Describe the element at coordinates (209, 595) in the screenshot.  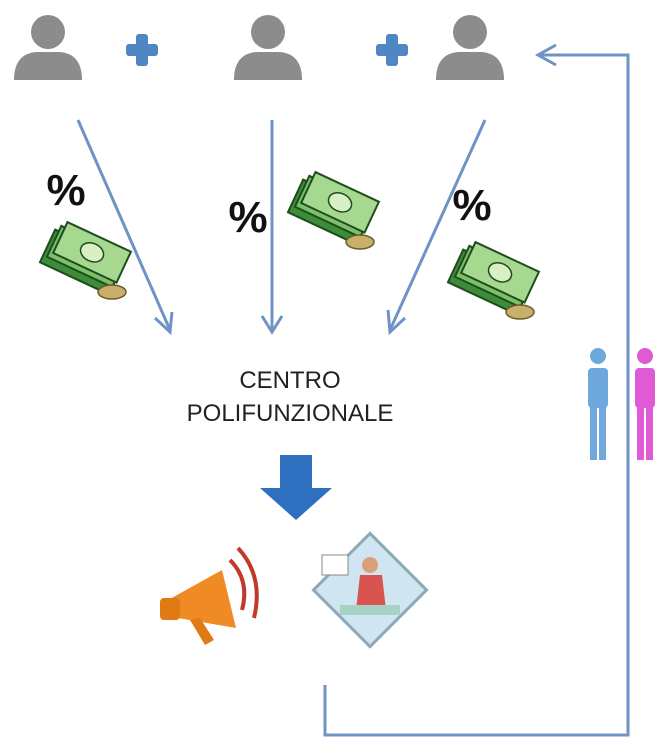
I see `megaphone-icon` at that location.